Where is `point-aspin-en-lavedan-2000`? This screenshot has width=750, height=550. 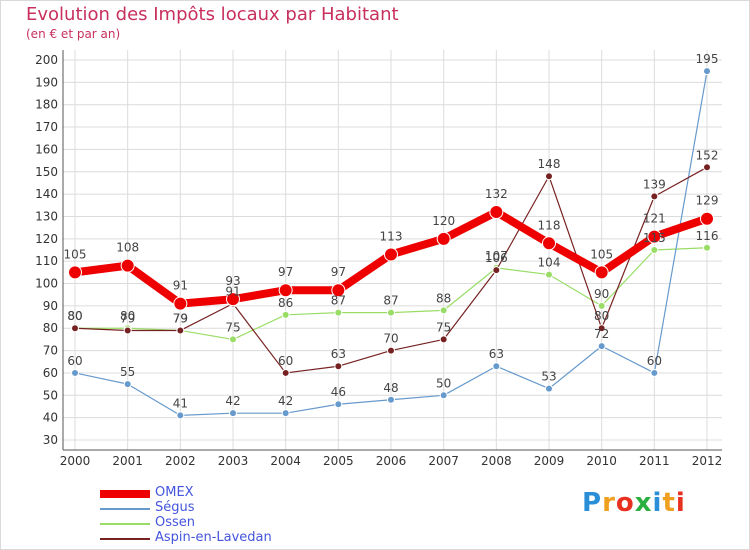
point-aspin-en-lavedan-2000 is located at coordinates (75, 328).